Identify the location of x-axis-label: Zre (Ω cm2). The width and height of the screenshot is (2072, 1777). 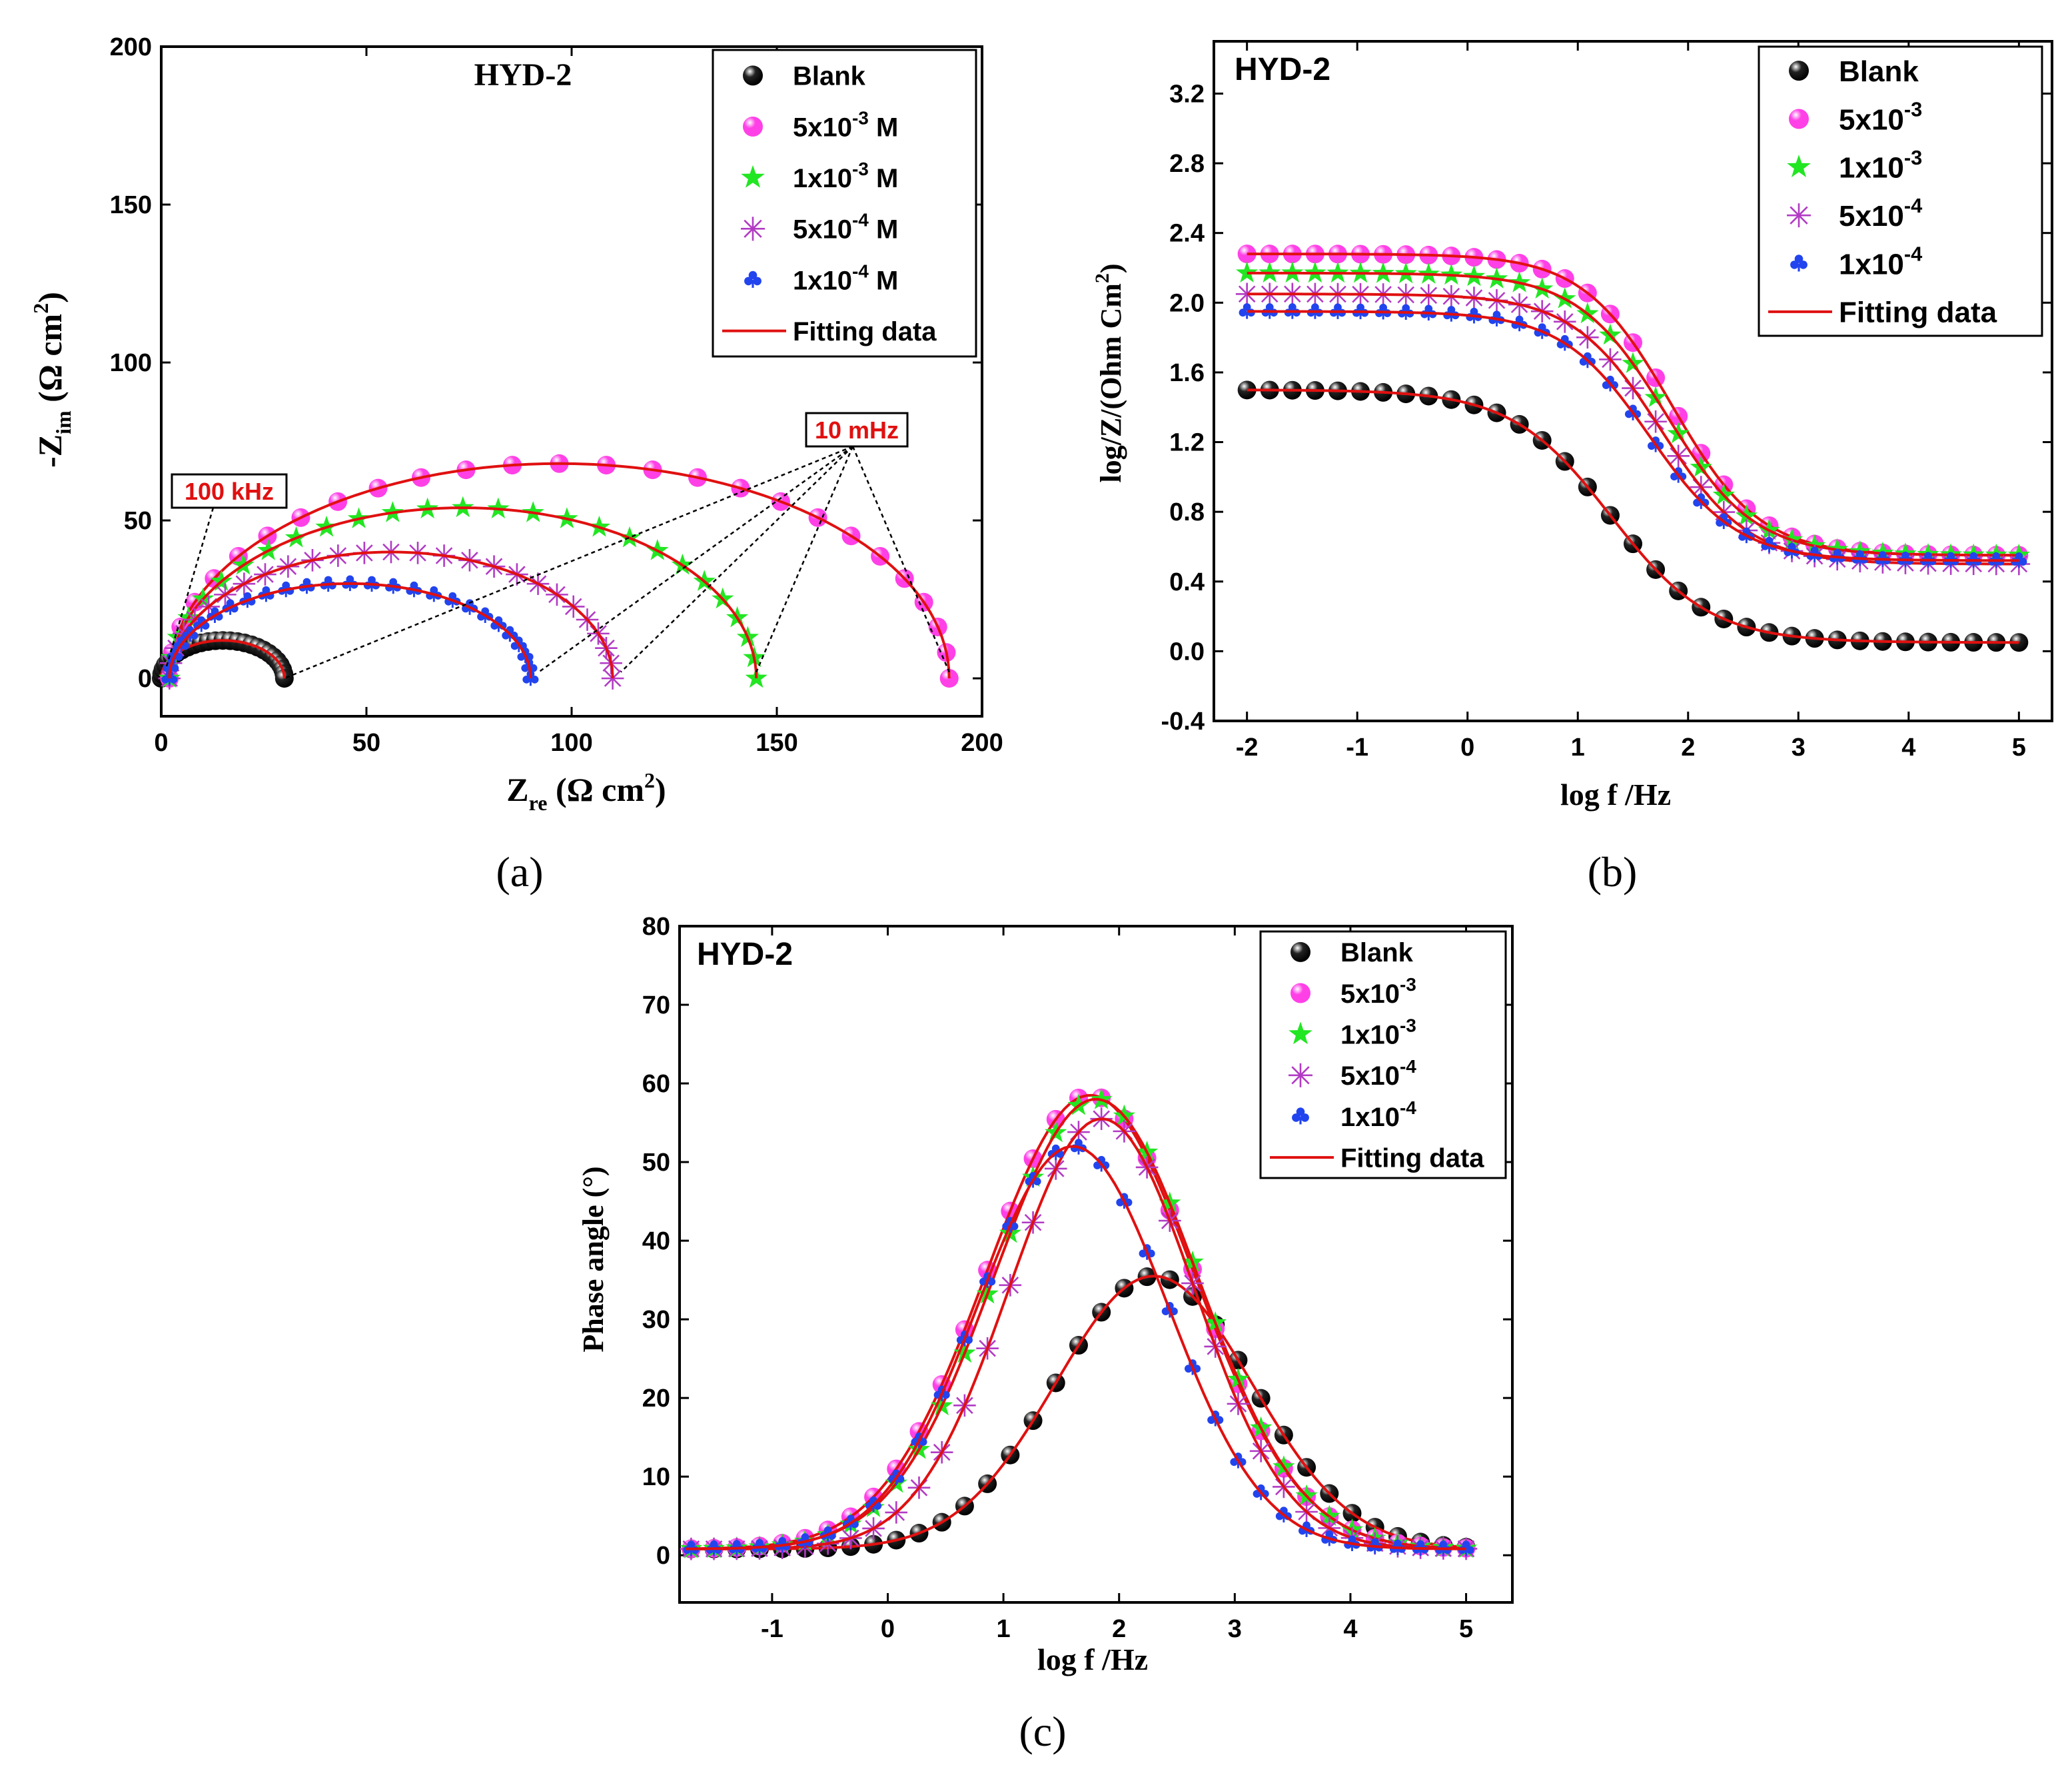
(586, 791).